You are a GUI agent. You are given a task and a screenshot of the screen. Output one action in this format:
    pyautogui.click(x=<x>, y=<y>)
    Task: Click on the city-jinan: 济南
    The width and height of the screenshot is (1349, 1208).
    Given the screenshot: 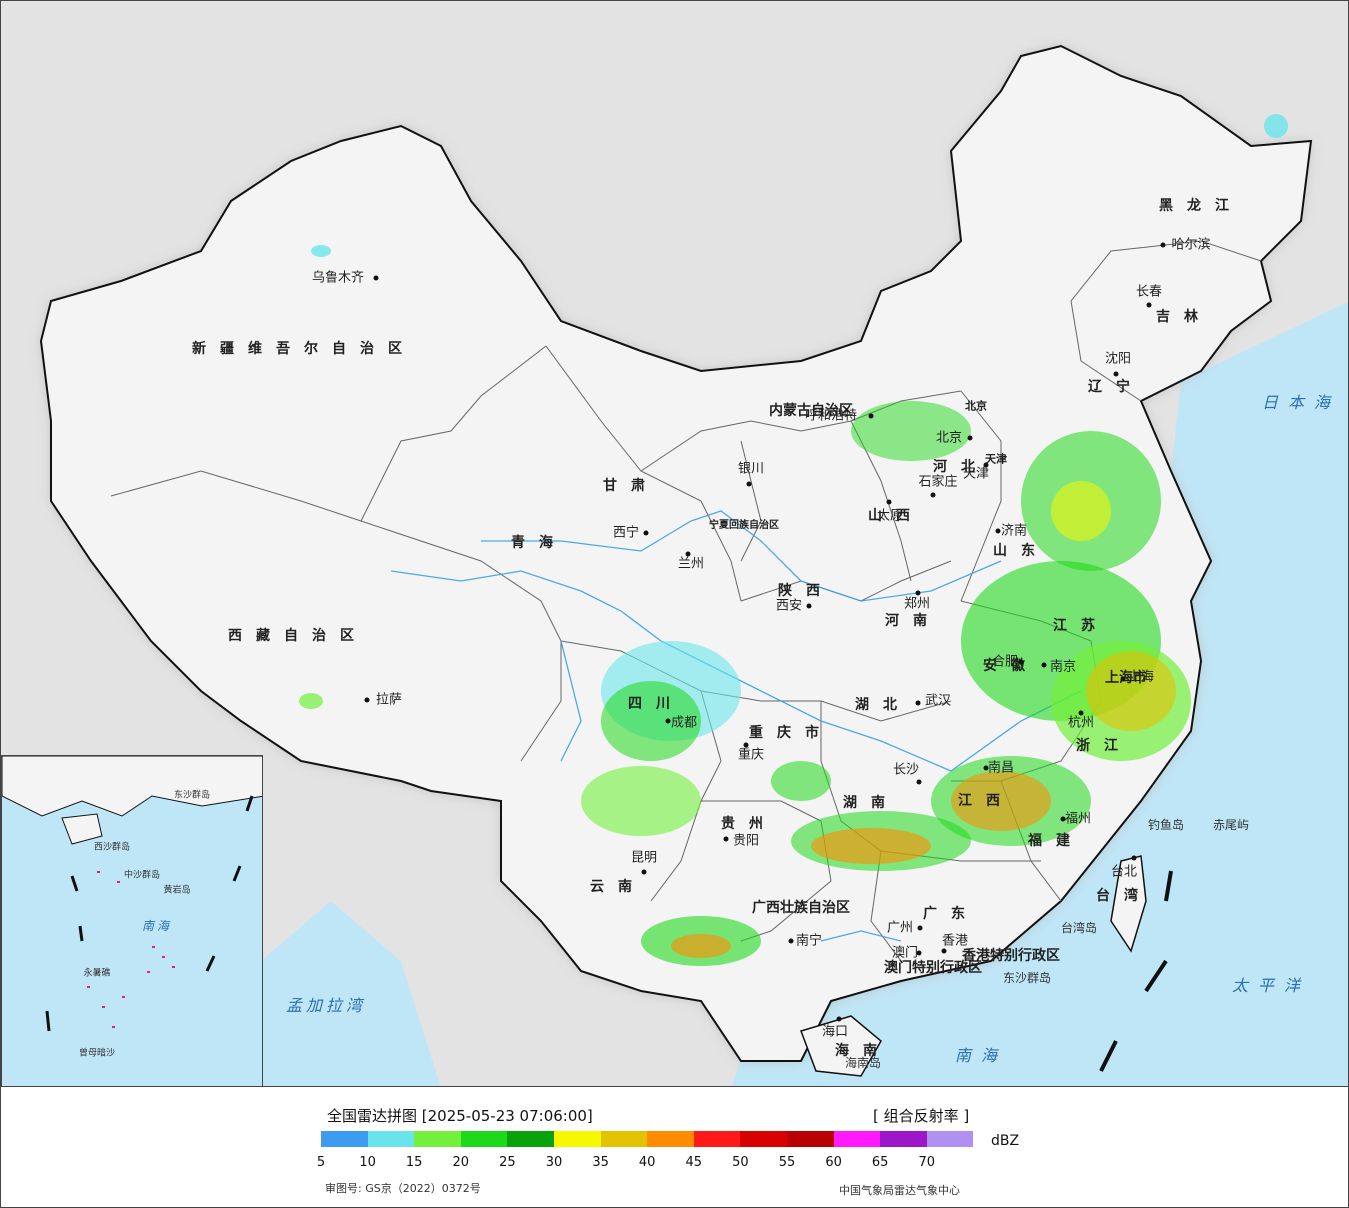 What is the action you would take?
    pyautogui.click(x=1014, y=531)
    